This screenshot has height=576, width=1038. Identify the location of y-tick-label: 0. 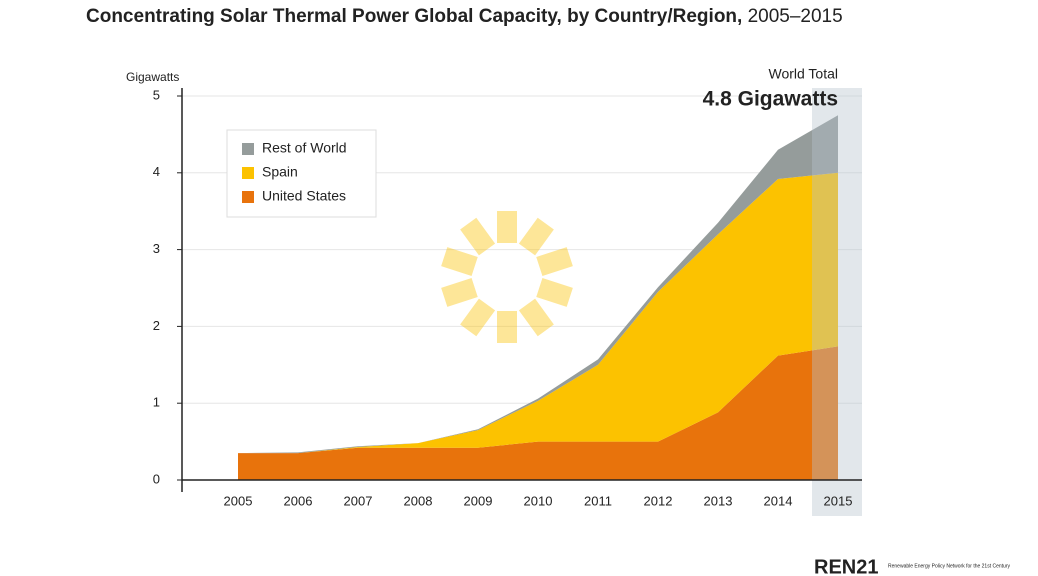
(156, 478).